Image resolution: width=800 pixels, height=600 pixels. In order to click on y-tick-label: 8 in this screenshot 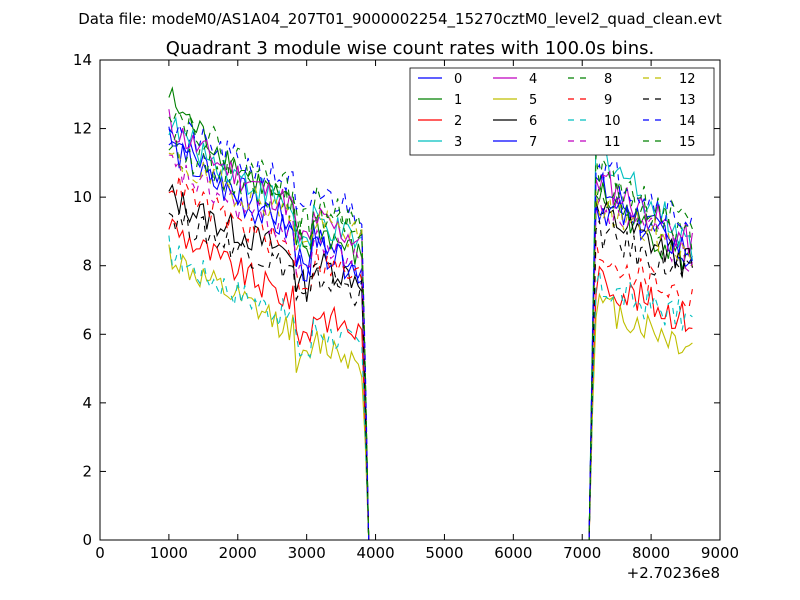, I will do `click(87, 266)`.